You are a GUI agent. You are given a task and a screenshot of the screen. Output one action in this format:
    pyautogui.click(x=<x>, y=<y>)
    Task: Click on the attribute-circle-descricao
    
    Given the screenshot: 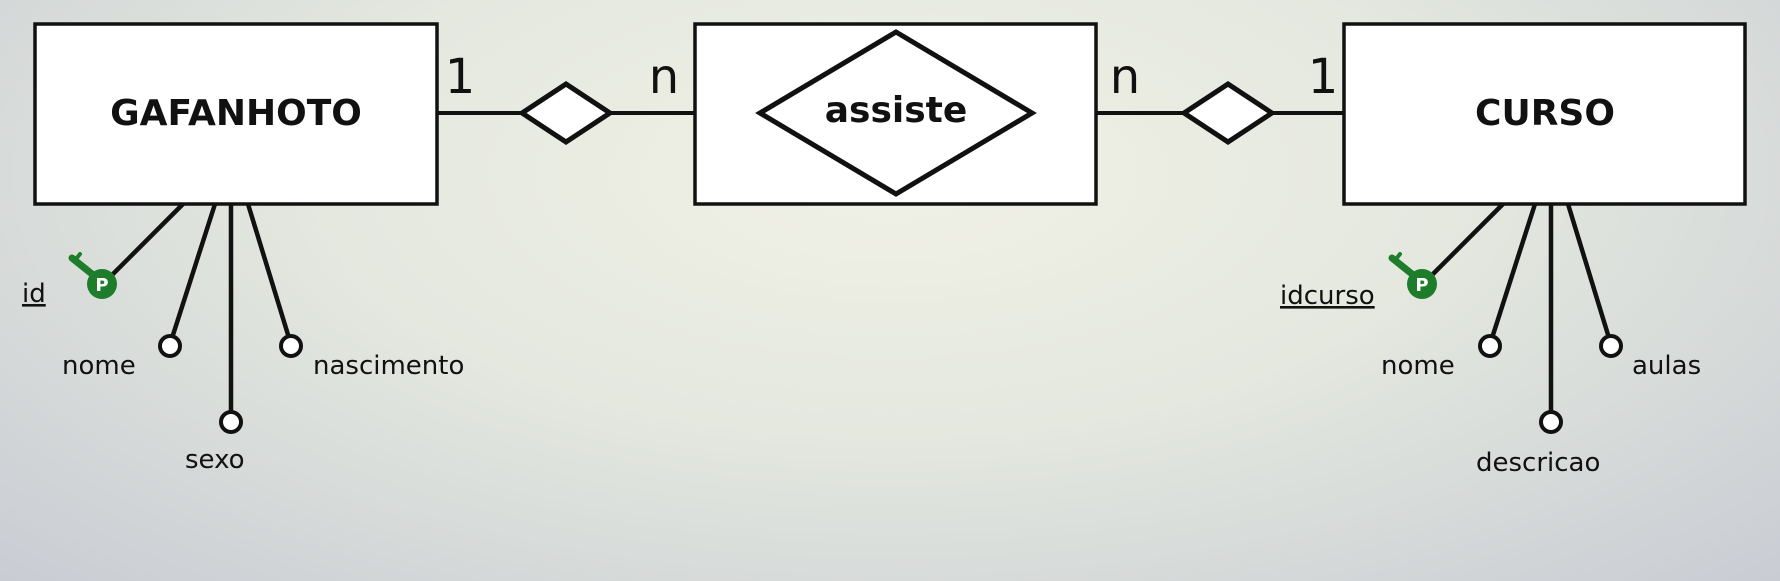 What is the action you would take?
    pyautogui.click(x=1551, y=422)
    